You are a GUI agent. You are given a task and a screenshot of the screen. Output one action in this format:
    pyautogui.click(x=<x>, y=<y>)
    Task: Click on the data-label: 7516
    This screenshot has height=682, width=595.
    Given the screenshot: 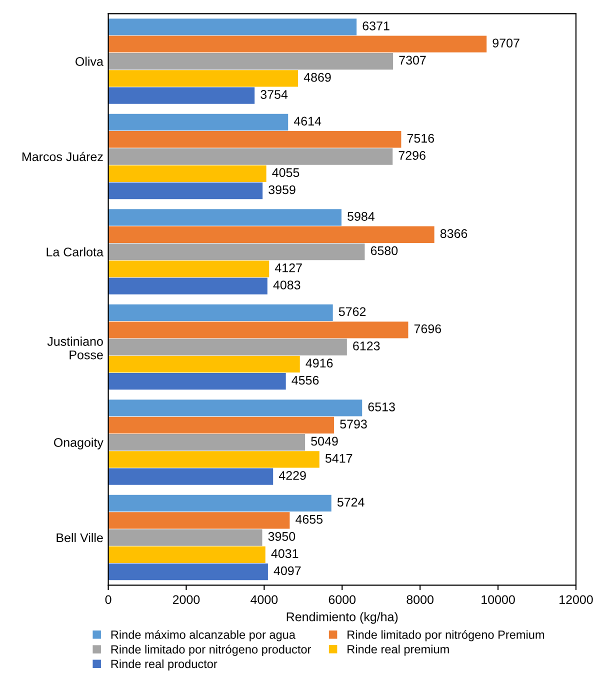 What is the action you would take?
    pyautogui.click(x=420, y=138)
    